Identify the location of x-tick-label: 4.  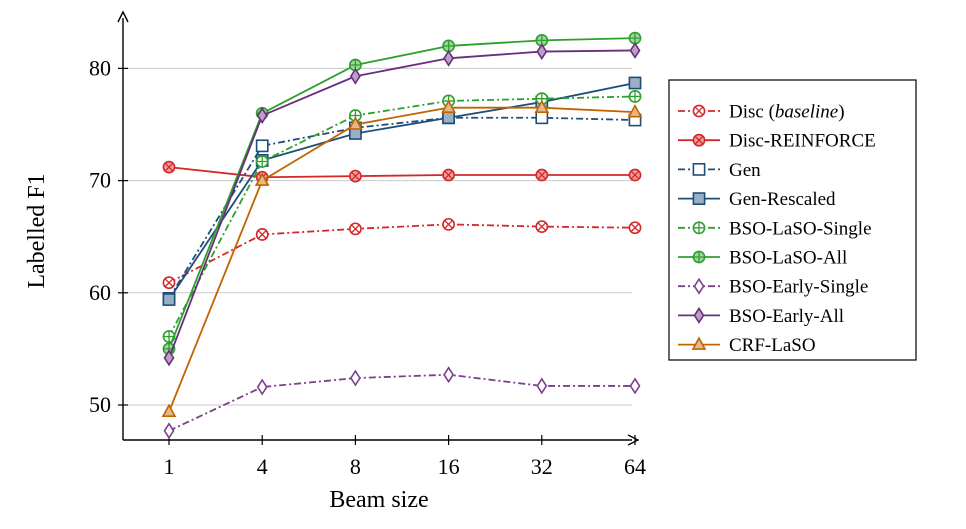
(262, 466).